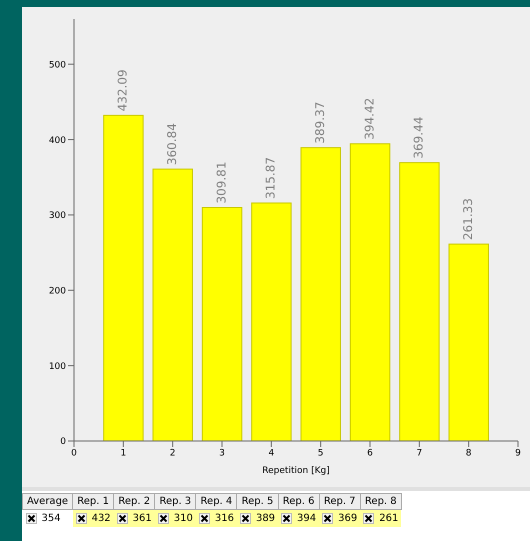  I want to click on text: Rep. 3, so click(175, 502).